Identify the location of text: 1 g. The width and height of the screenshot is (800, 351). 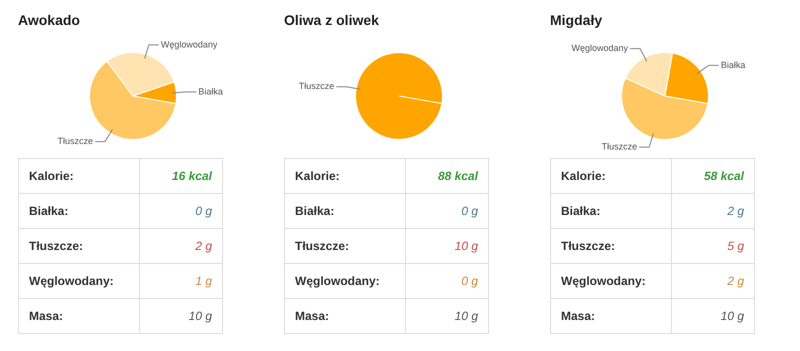
(181, 281).